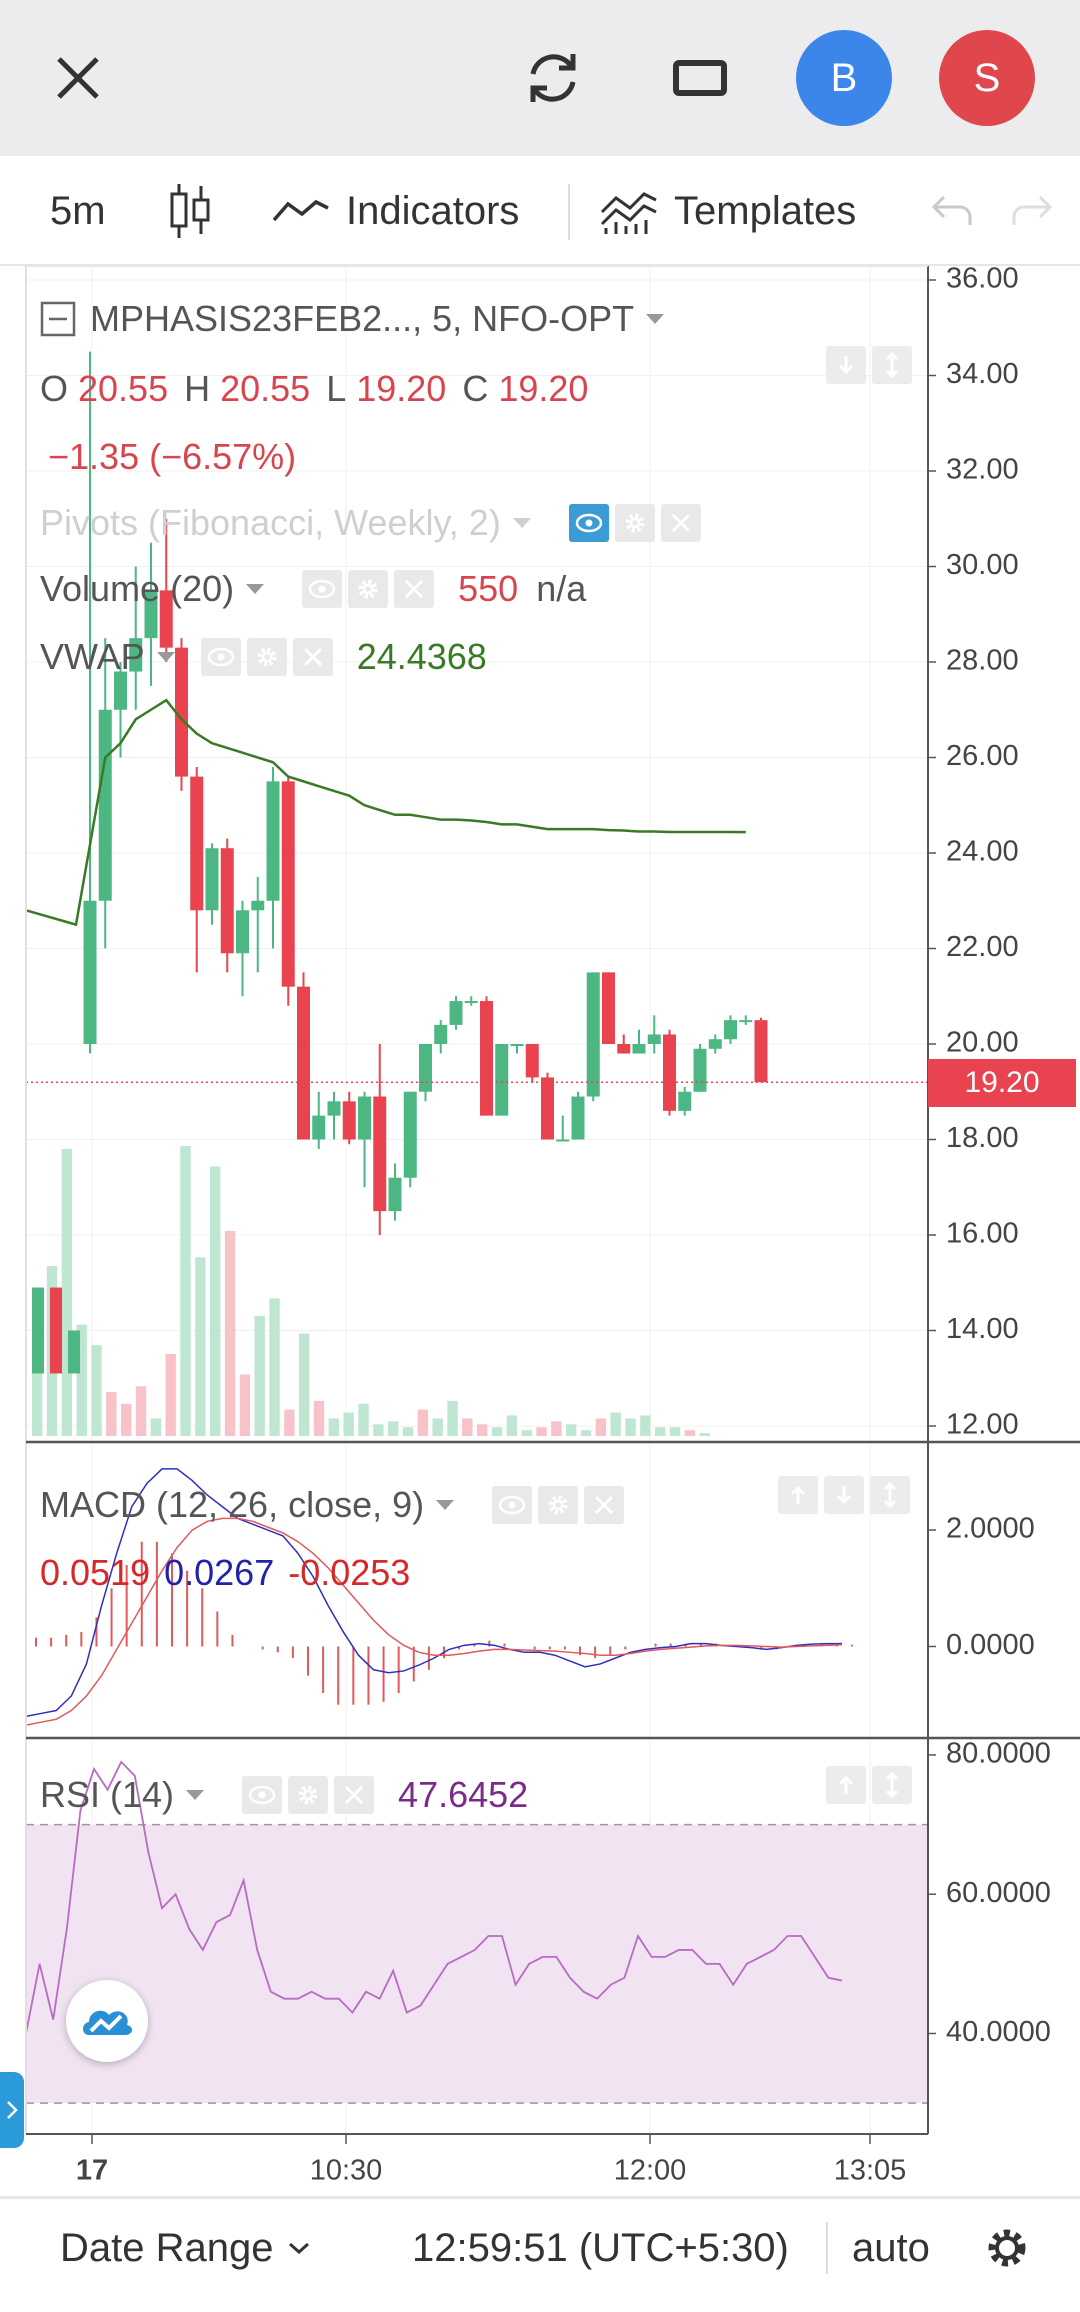 The image size is (1080, 2312). I want to click on indicators-label: Indicators, so click(433, 210).